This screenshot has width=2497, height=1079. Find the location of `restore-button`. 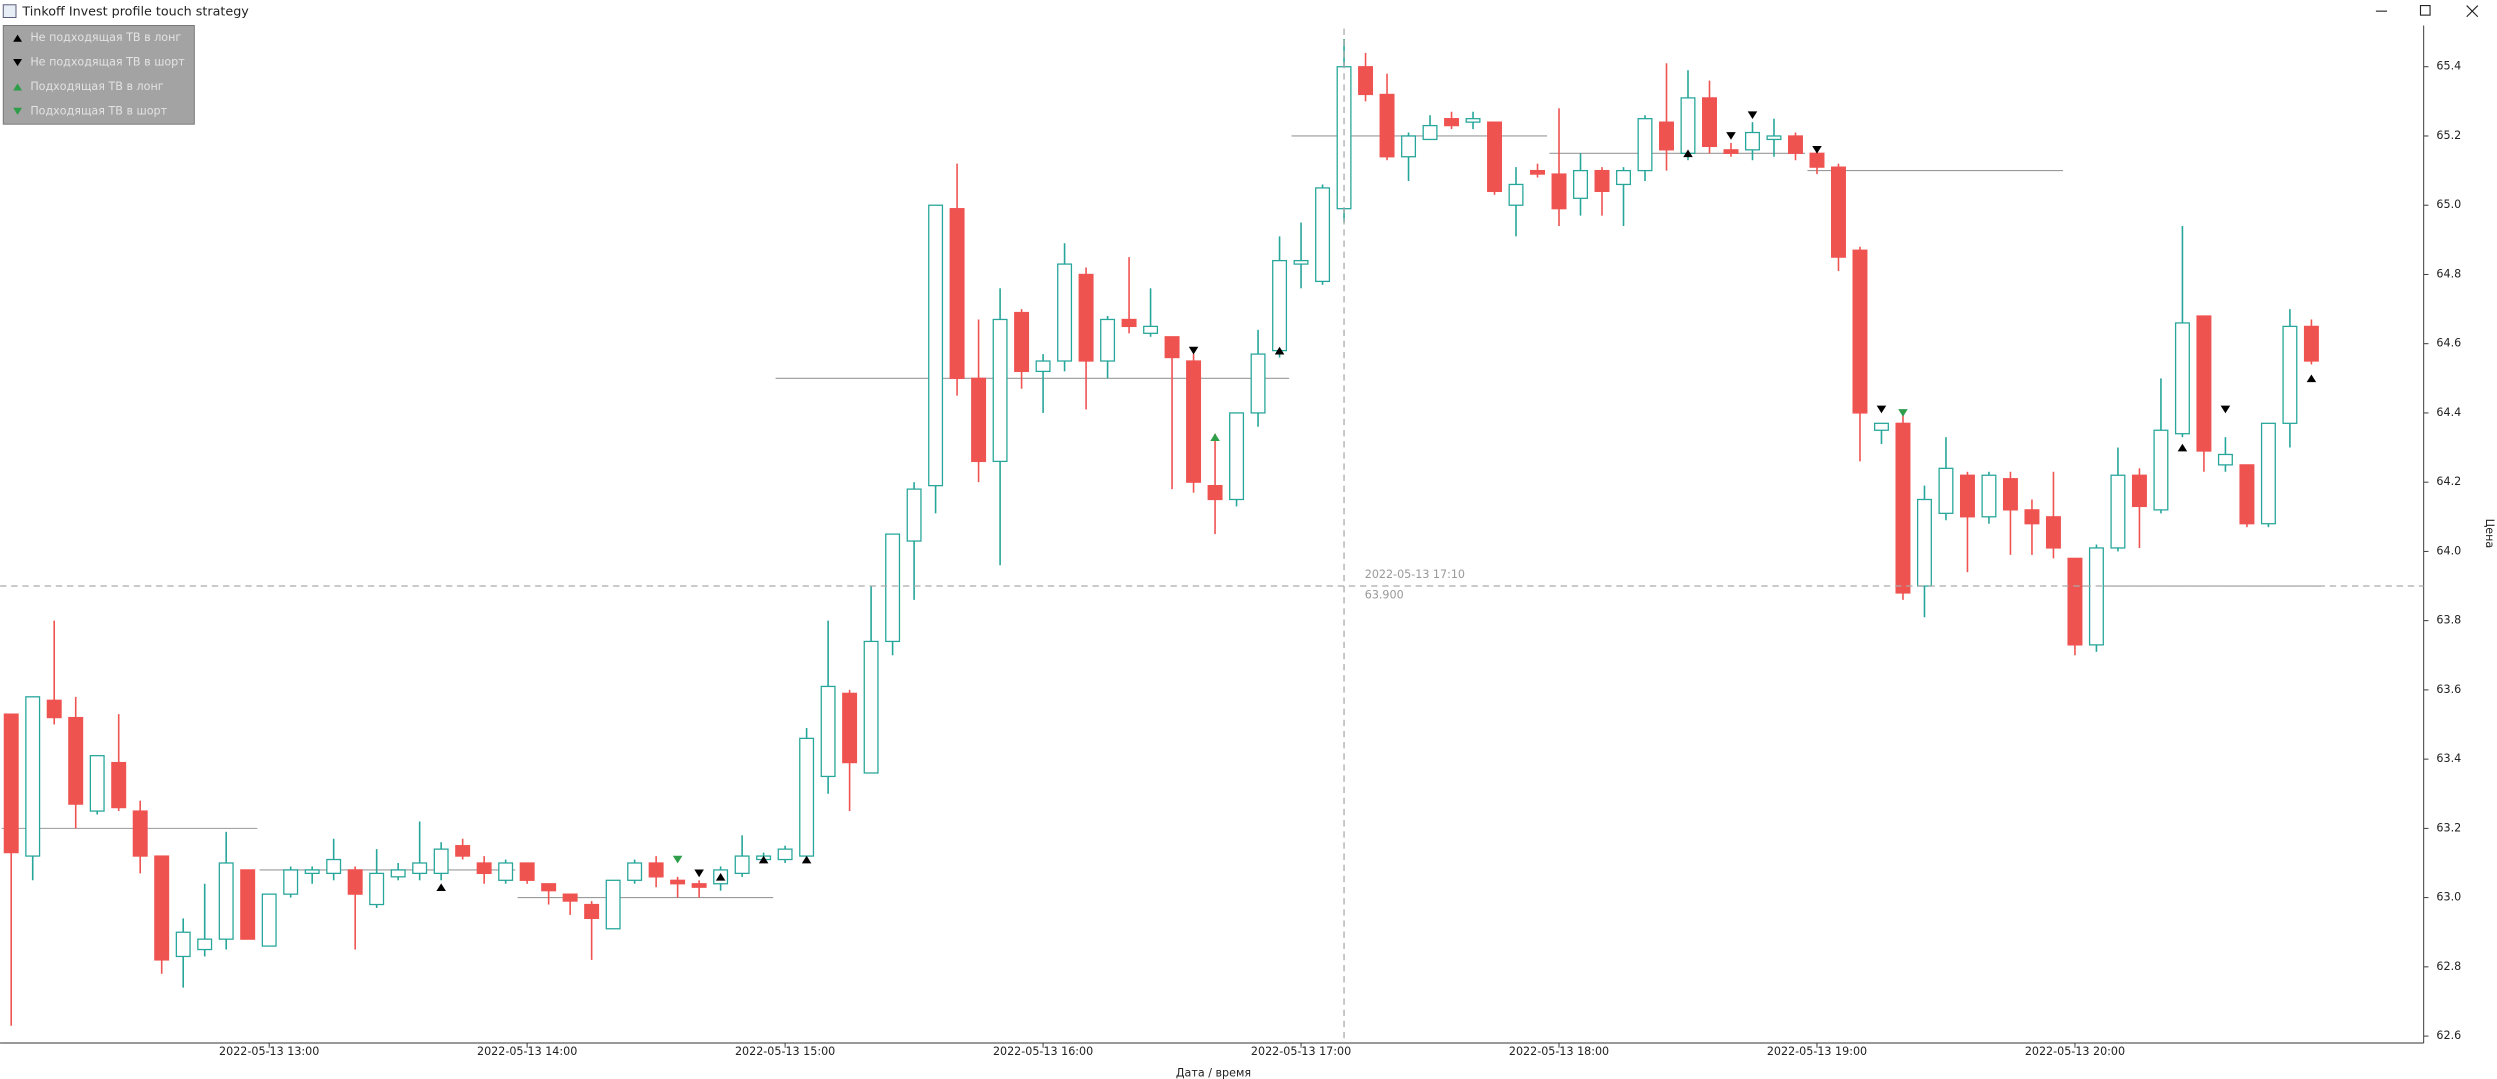

restore-button is located at coordinates (2425, 10).